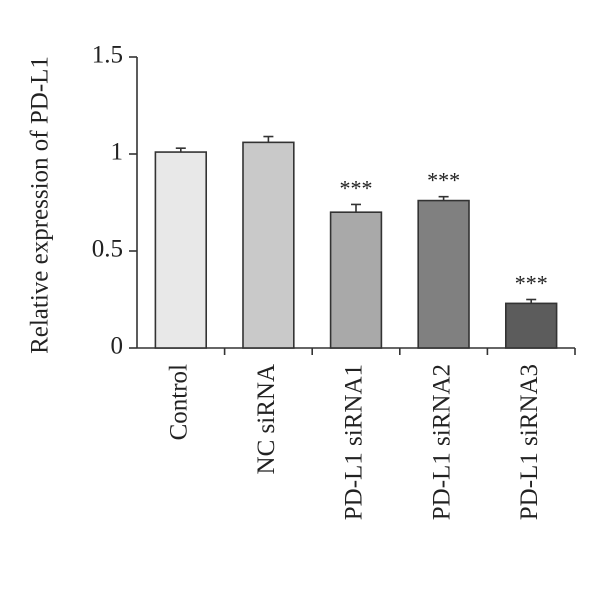  Describe the element at coordinates (107, 55) in the screenshot. I see `y-tick-label: 1.5` at that location.